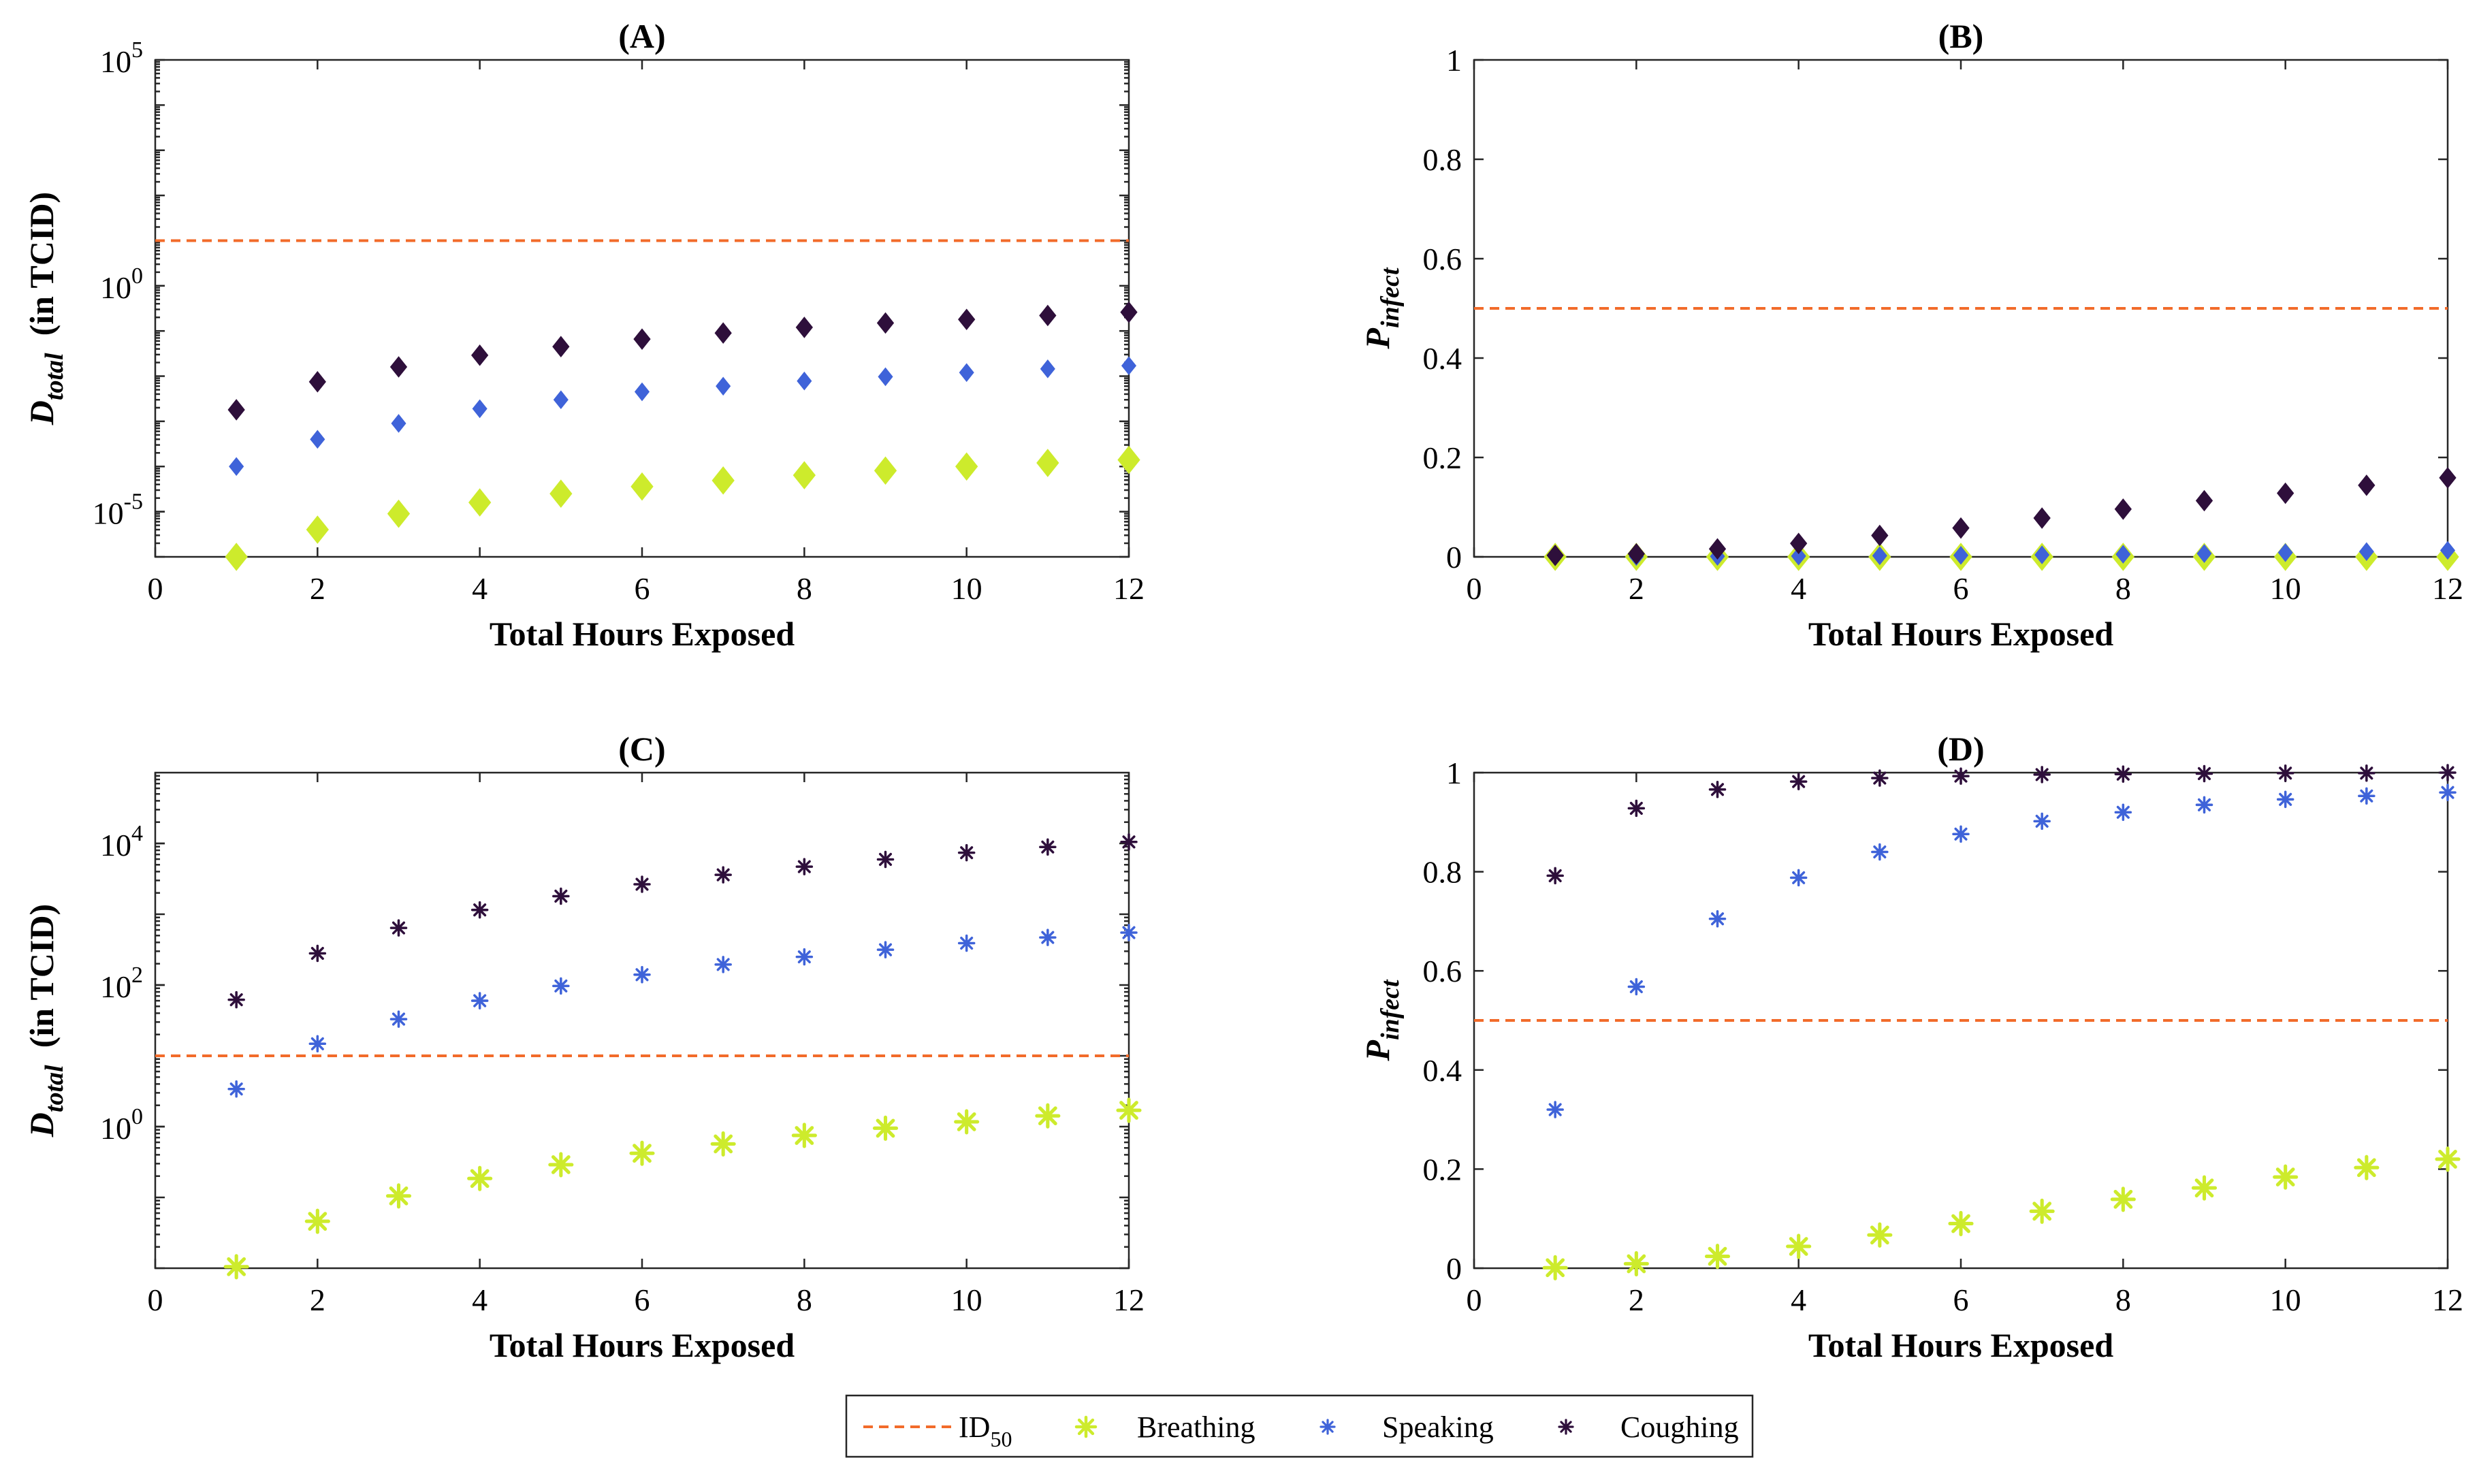 Image resolution: width=2479 pixels, height=1484 pixels. I want to click on x-tick-label: 0, so click(1474, 1300).